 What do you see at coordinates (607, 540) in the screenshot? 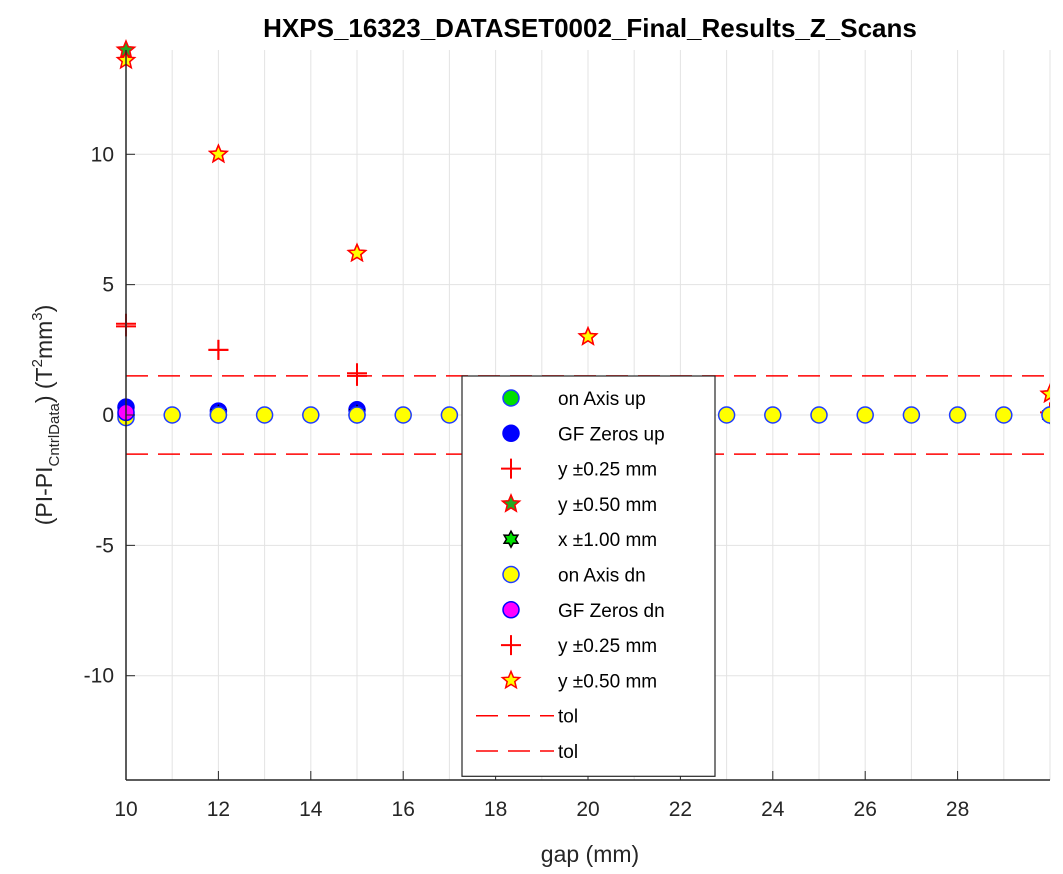
I see `legend-label: x ±1.00 mm` at bounding box center [607, 540].